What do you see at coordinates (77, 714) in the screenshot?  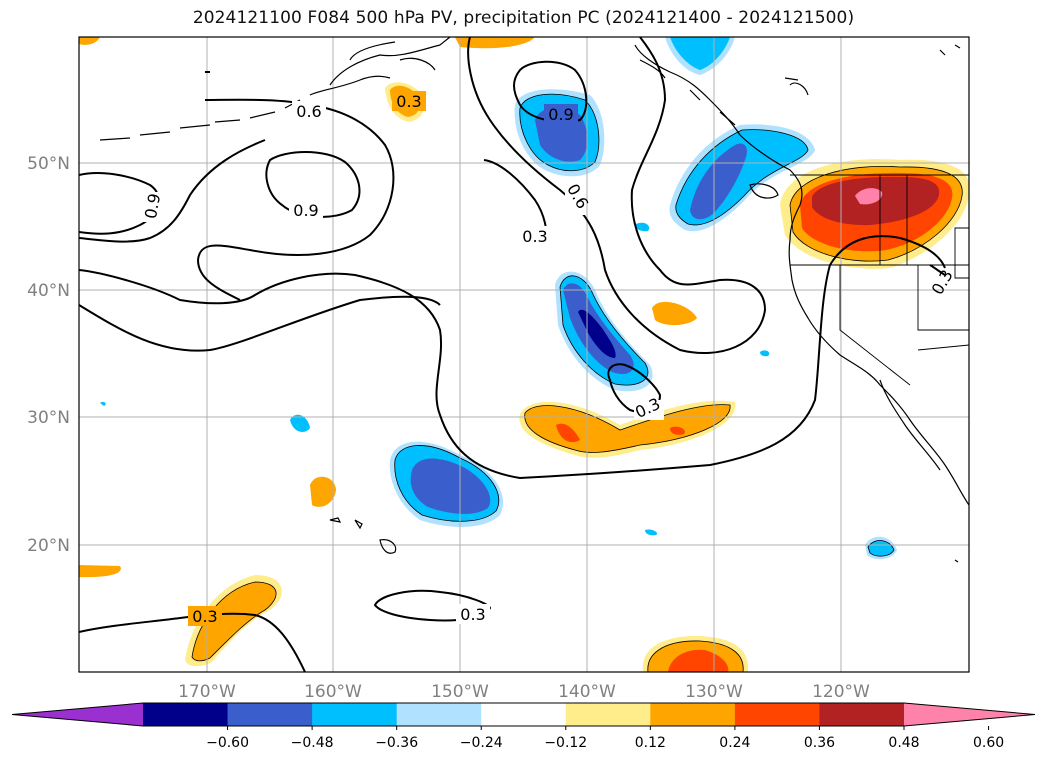 I see `colorbar-extend-low` at bounding box center [77, 714].